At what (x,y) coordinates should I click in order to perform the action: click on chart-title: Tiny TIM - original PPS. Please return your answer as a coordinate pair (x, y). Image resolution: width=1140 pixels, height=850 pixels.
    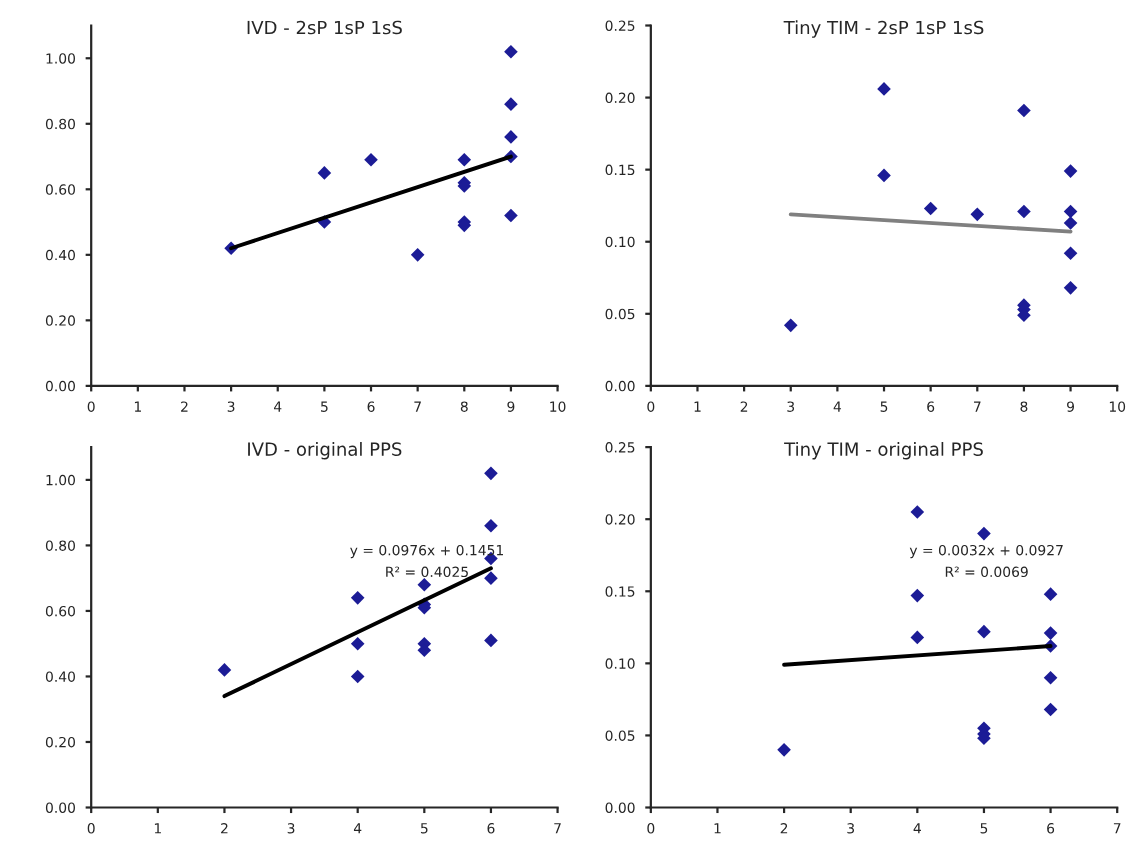
    Looking at the image, I should click on (883, 450).